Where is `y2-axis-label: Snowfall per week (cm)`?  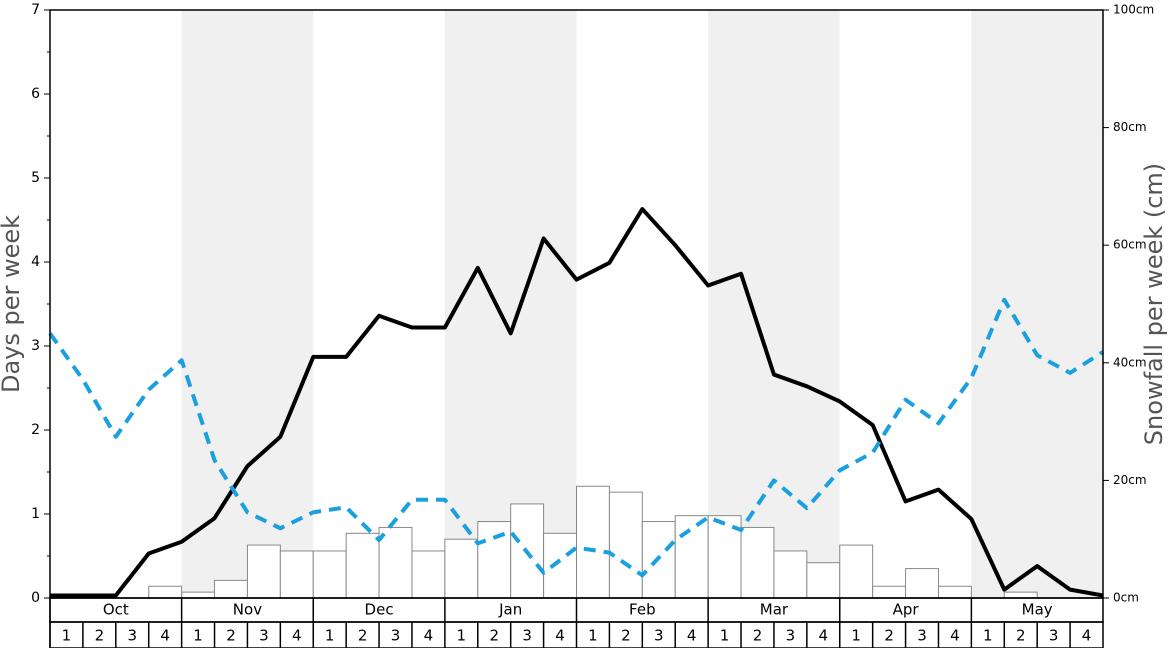 y2-axis-label: Snowfall per week (cm) is located at coordinates (1154, 304).